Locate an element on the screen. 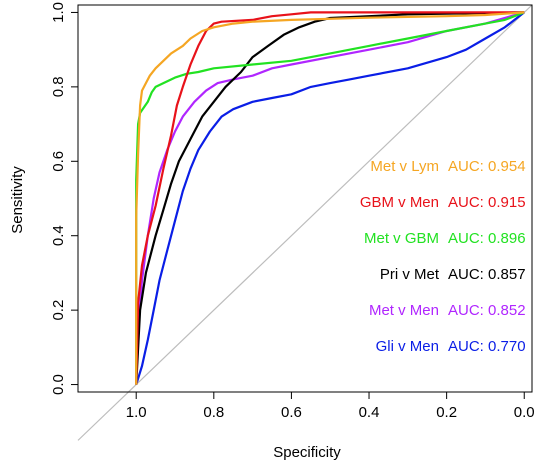  legend-auc-label: AUC: 0.852 is located at coordinates (487, 310).